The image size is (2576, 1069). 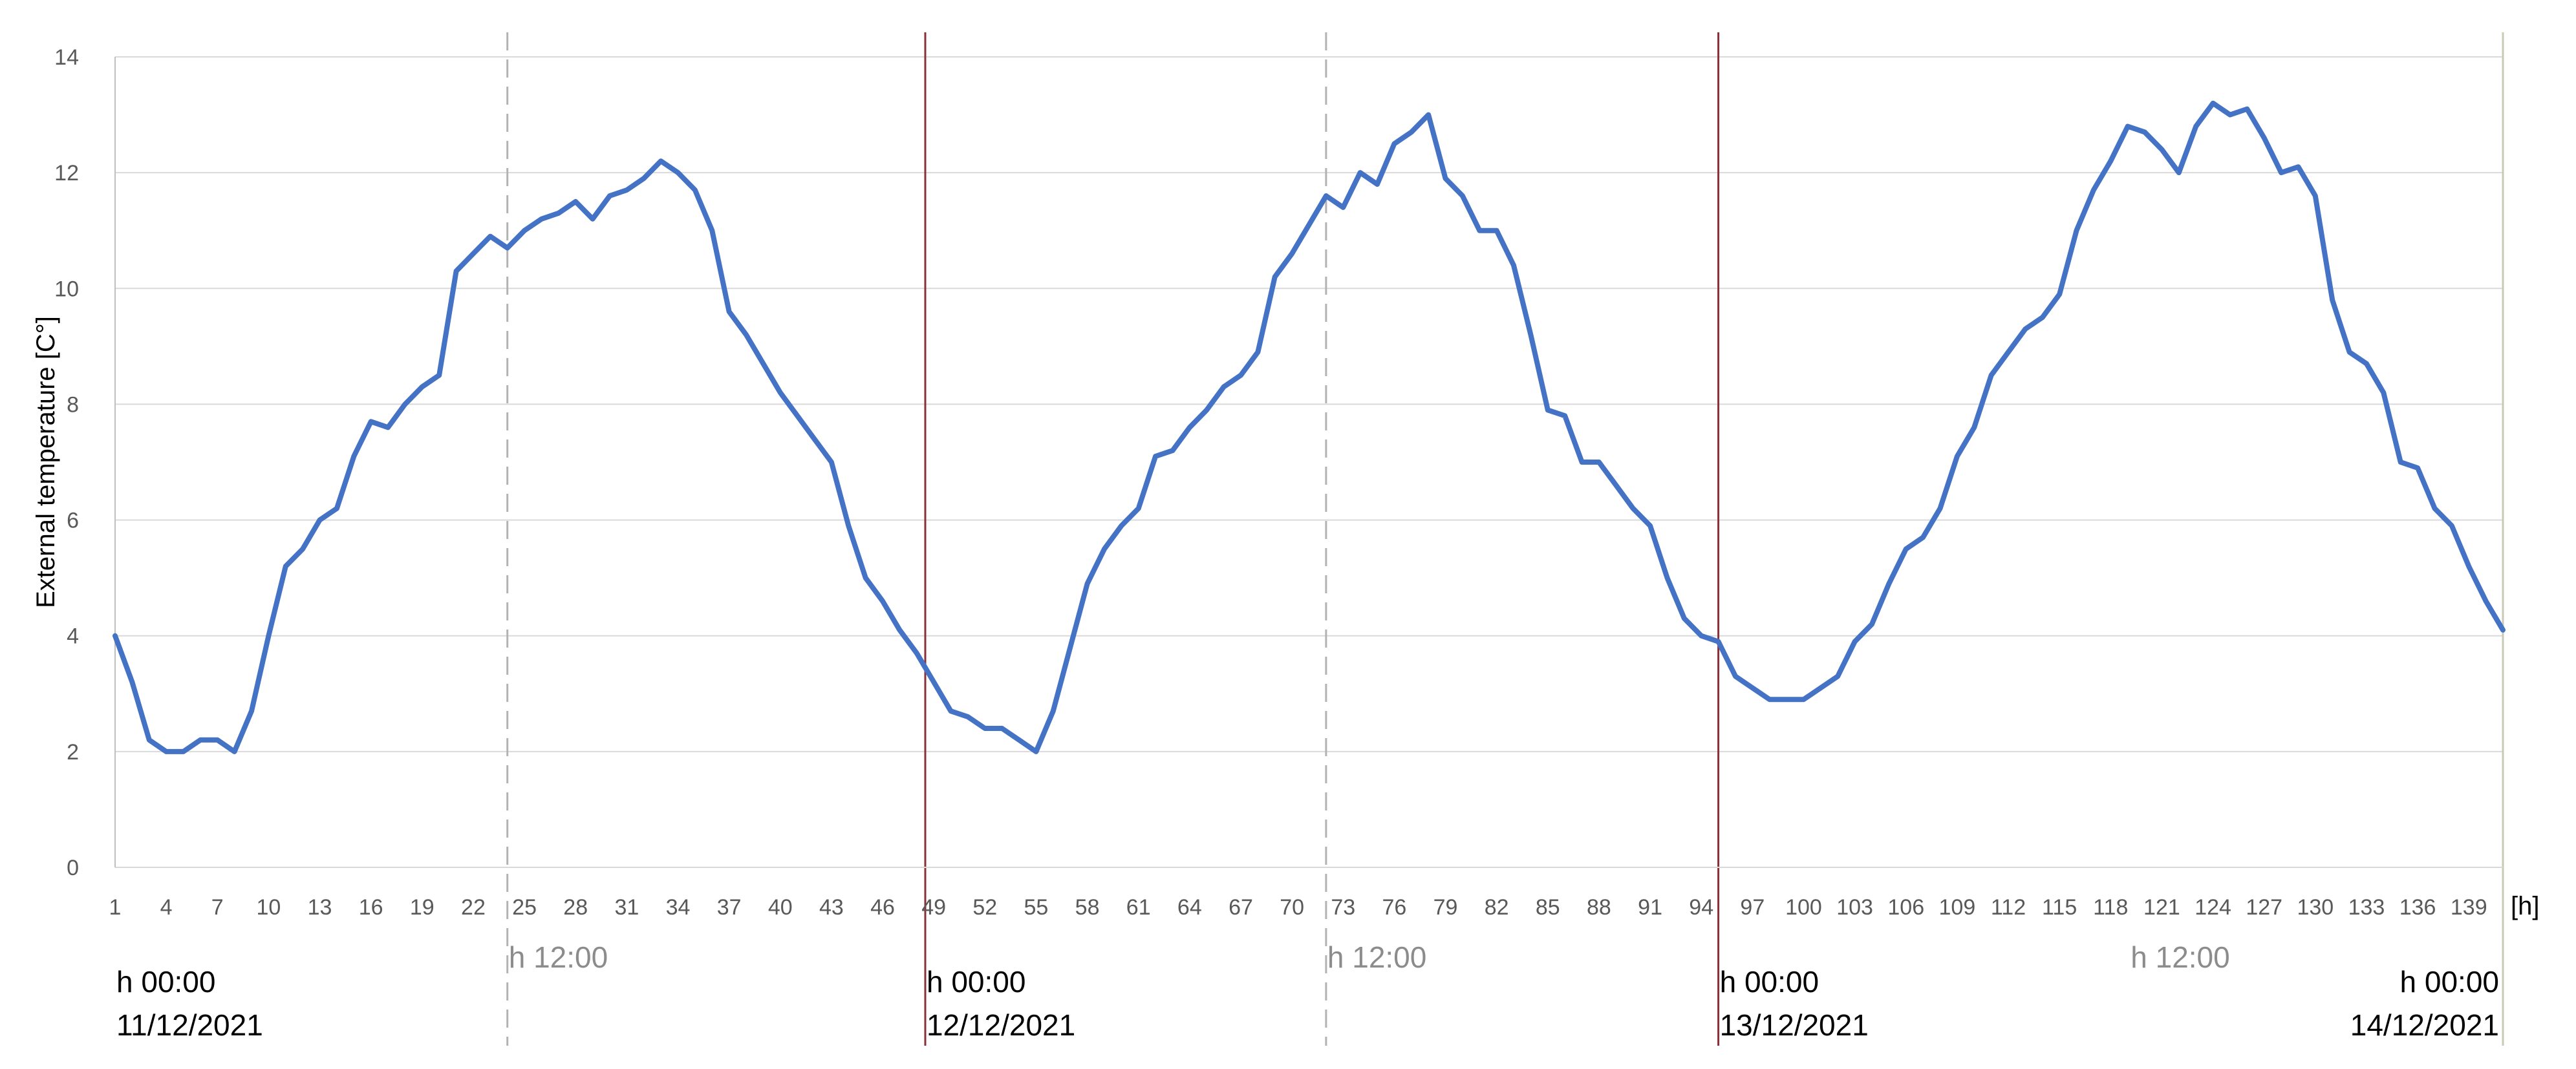 What do you see at coordinates (1292, 908) in the screenshot?
I see `x-tick-label-70: 70` at bounding box center [1292, 908].